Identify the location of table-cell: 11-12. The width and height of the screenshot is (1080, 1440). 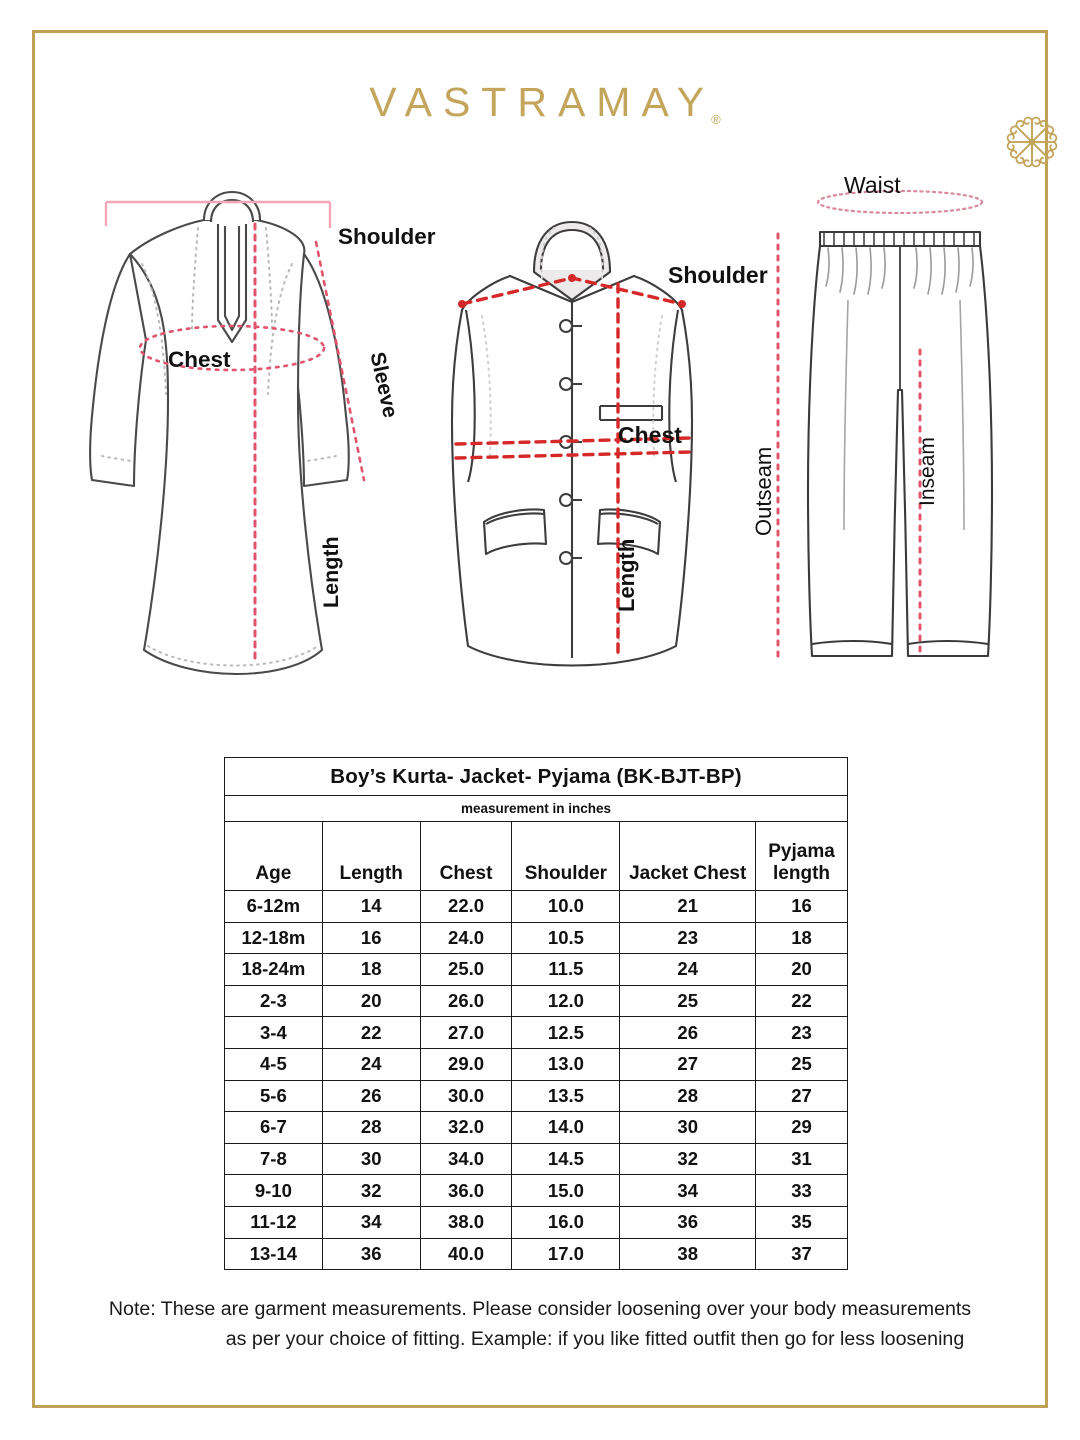
(273, 1222).